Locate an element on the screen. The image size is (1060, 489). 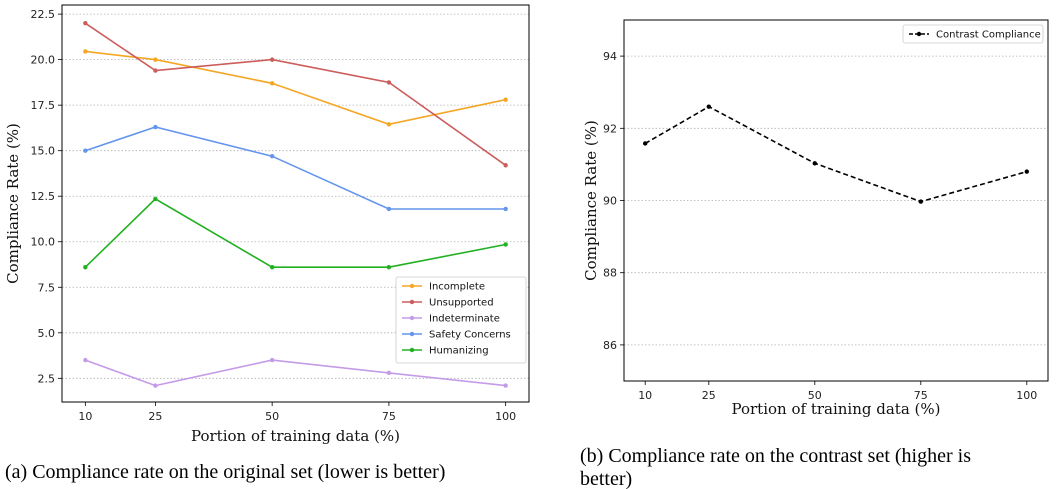
y-tick-label: 15.0 is located at coordinates (43, 151).